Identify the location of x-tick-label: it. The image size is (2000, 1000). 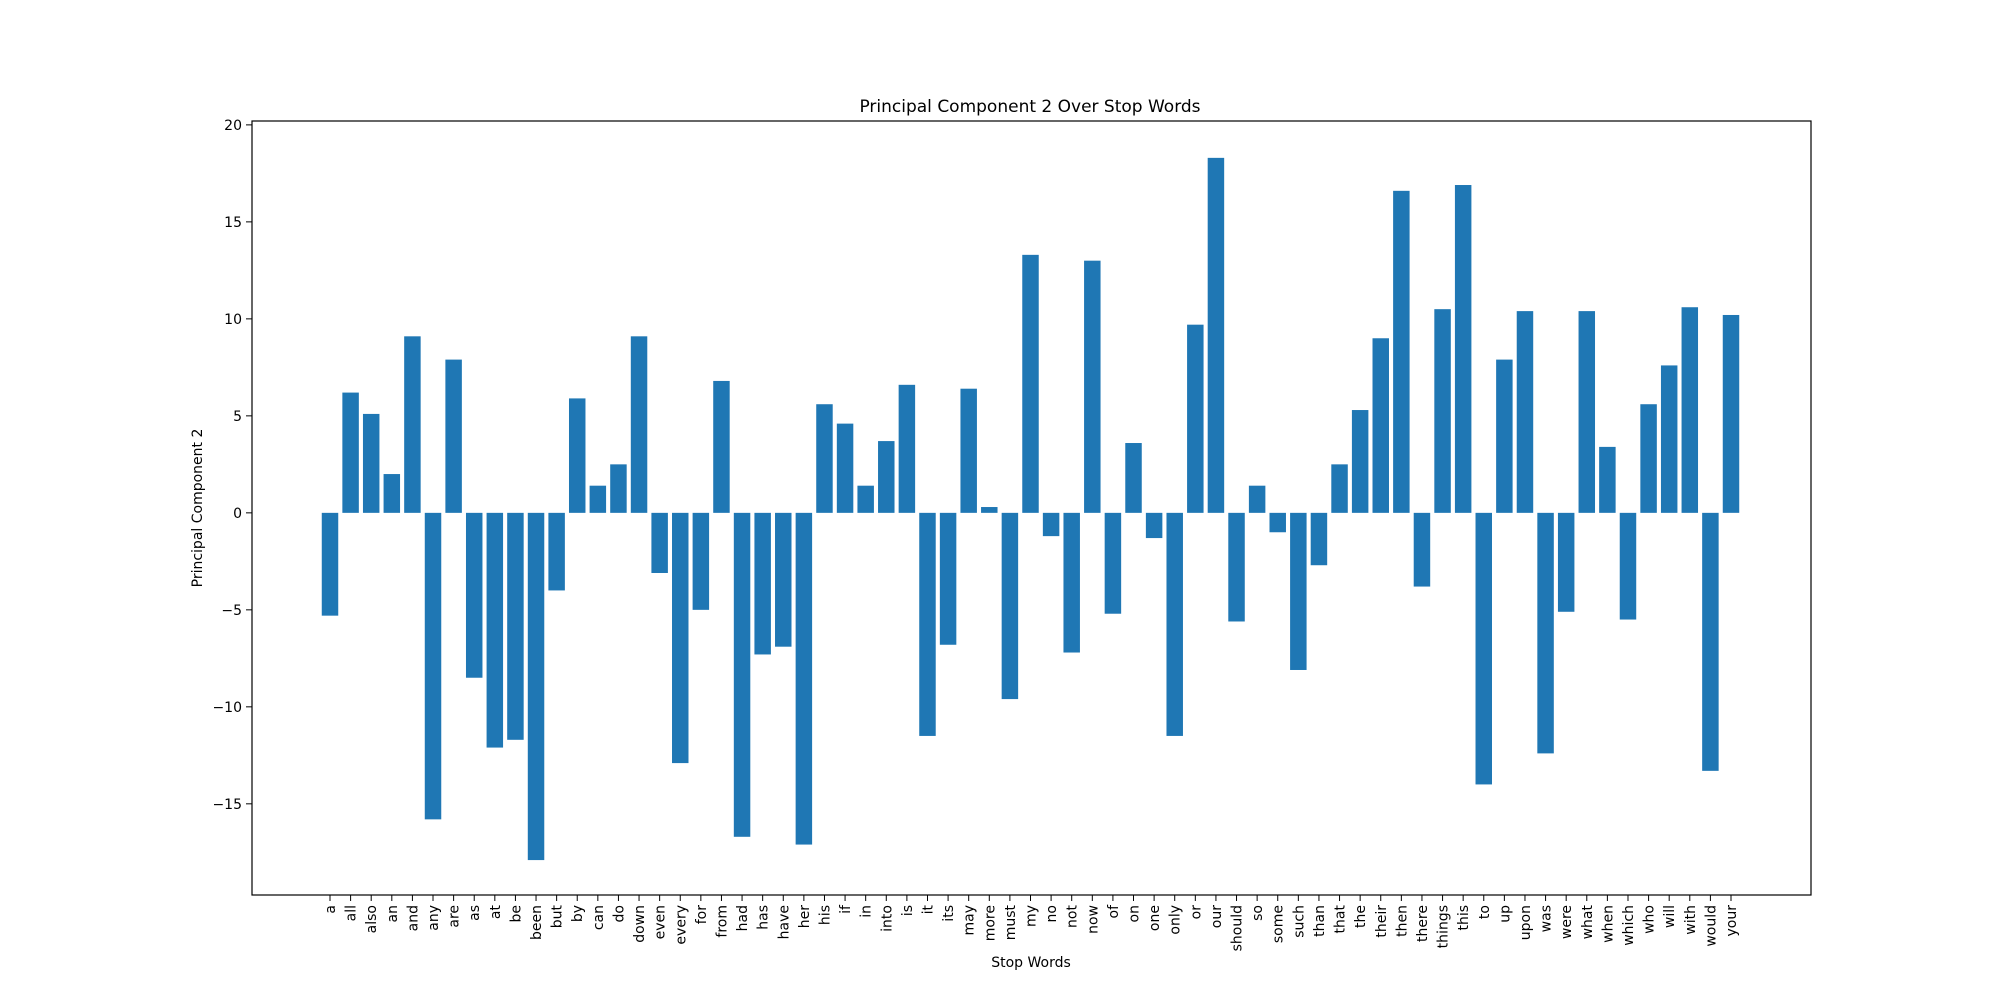
(928, 910).